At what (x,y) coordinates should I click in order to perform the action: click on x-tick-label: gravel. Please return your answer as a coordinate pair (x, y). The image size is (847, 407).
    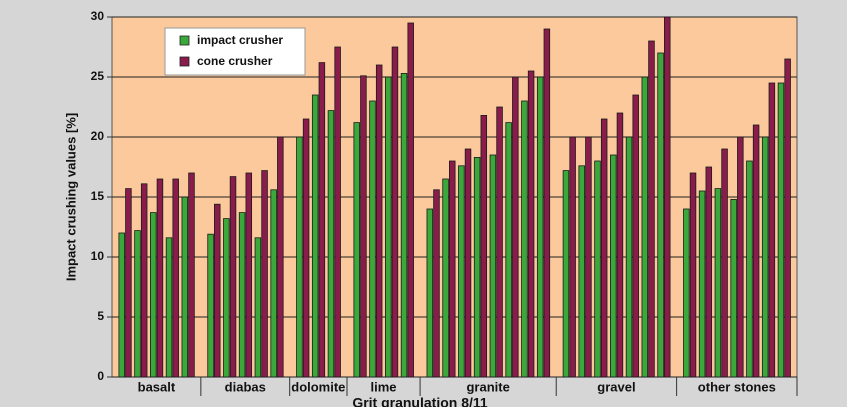
    Looking at the image, I should click on (616, 386).